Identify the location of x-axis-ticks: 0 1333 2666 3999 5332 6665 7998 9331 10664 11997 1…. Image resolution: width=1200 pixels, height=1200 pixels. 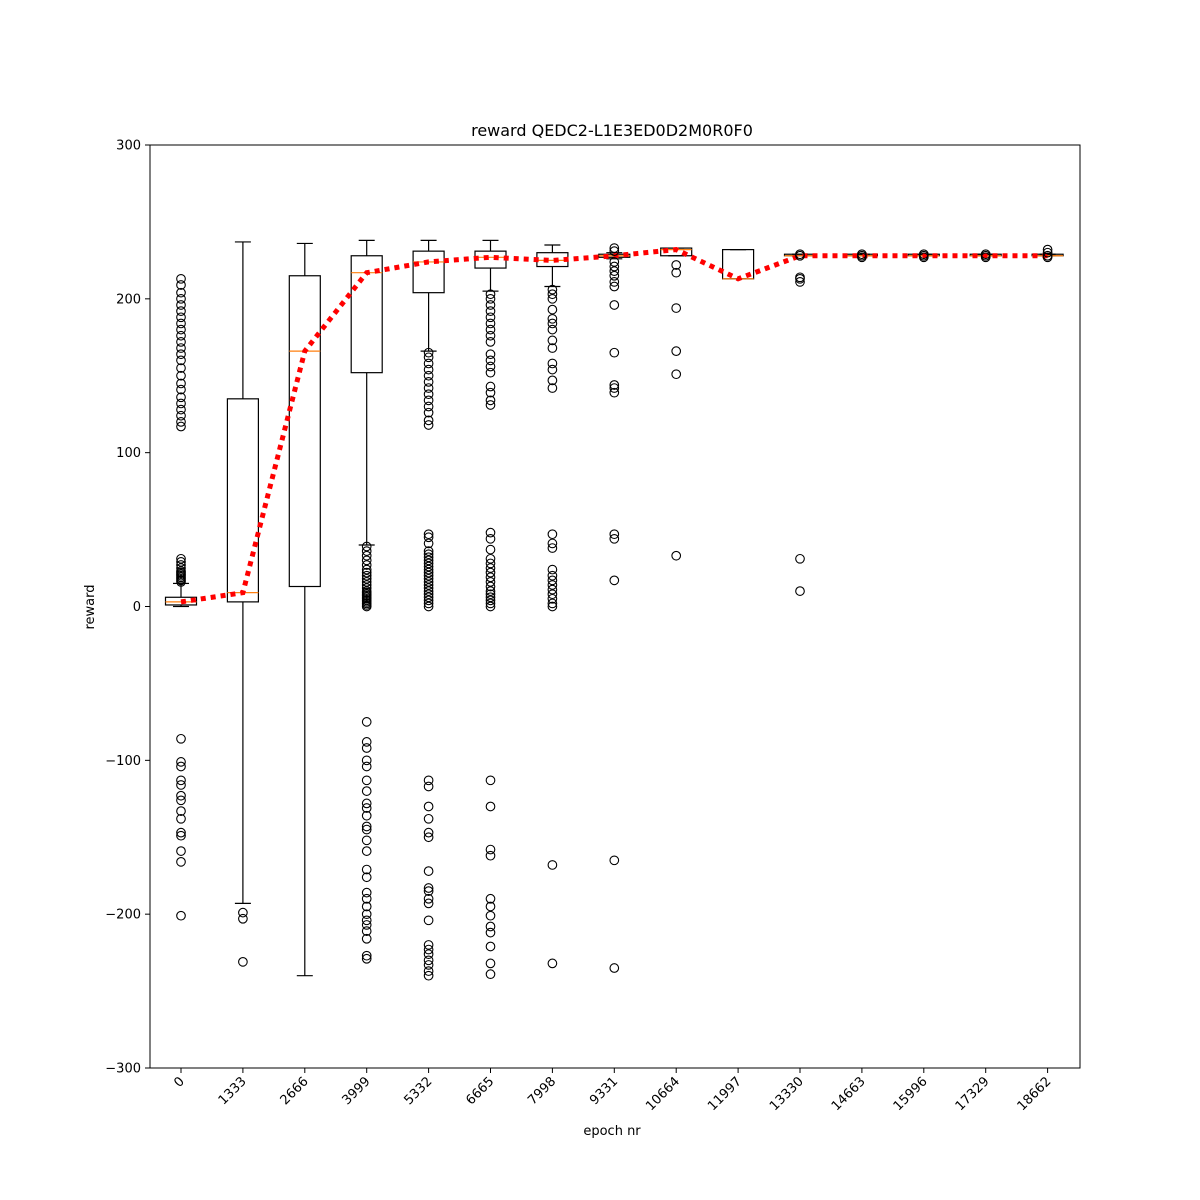
(612, 1091).